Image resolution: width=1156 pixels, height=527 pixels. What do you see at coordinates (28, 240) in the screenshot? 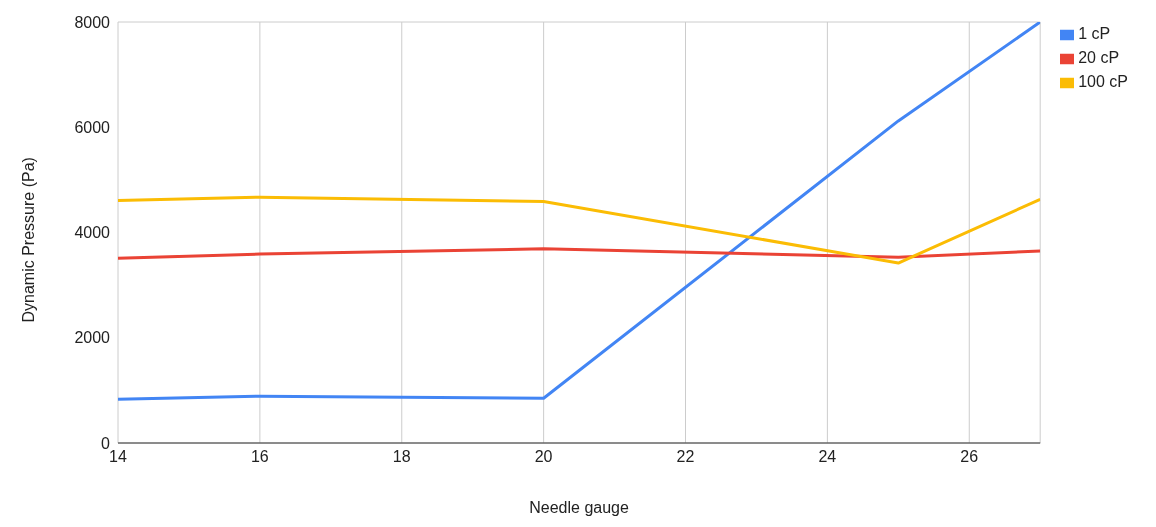
I see `y-axis-title: Dynamic Pressure (Pa)` at bounding box center [28, 240].